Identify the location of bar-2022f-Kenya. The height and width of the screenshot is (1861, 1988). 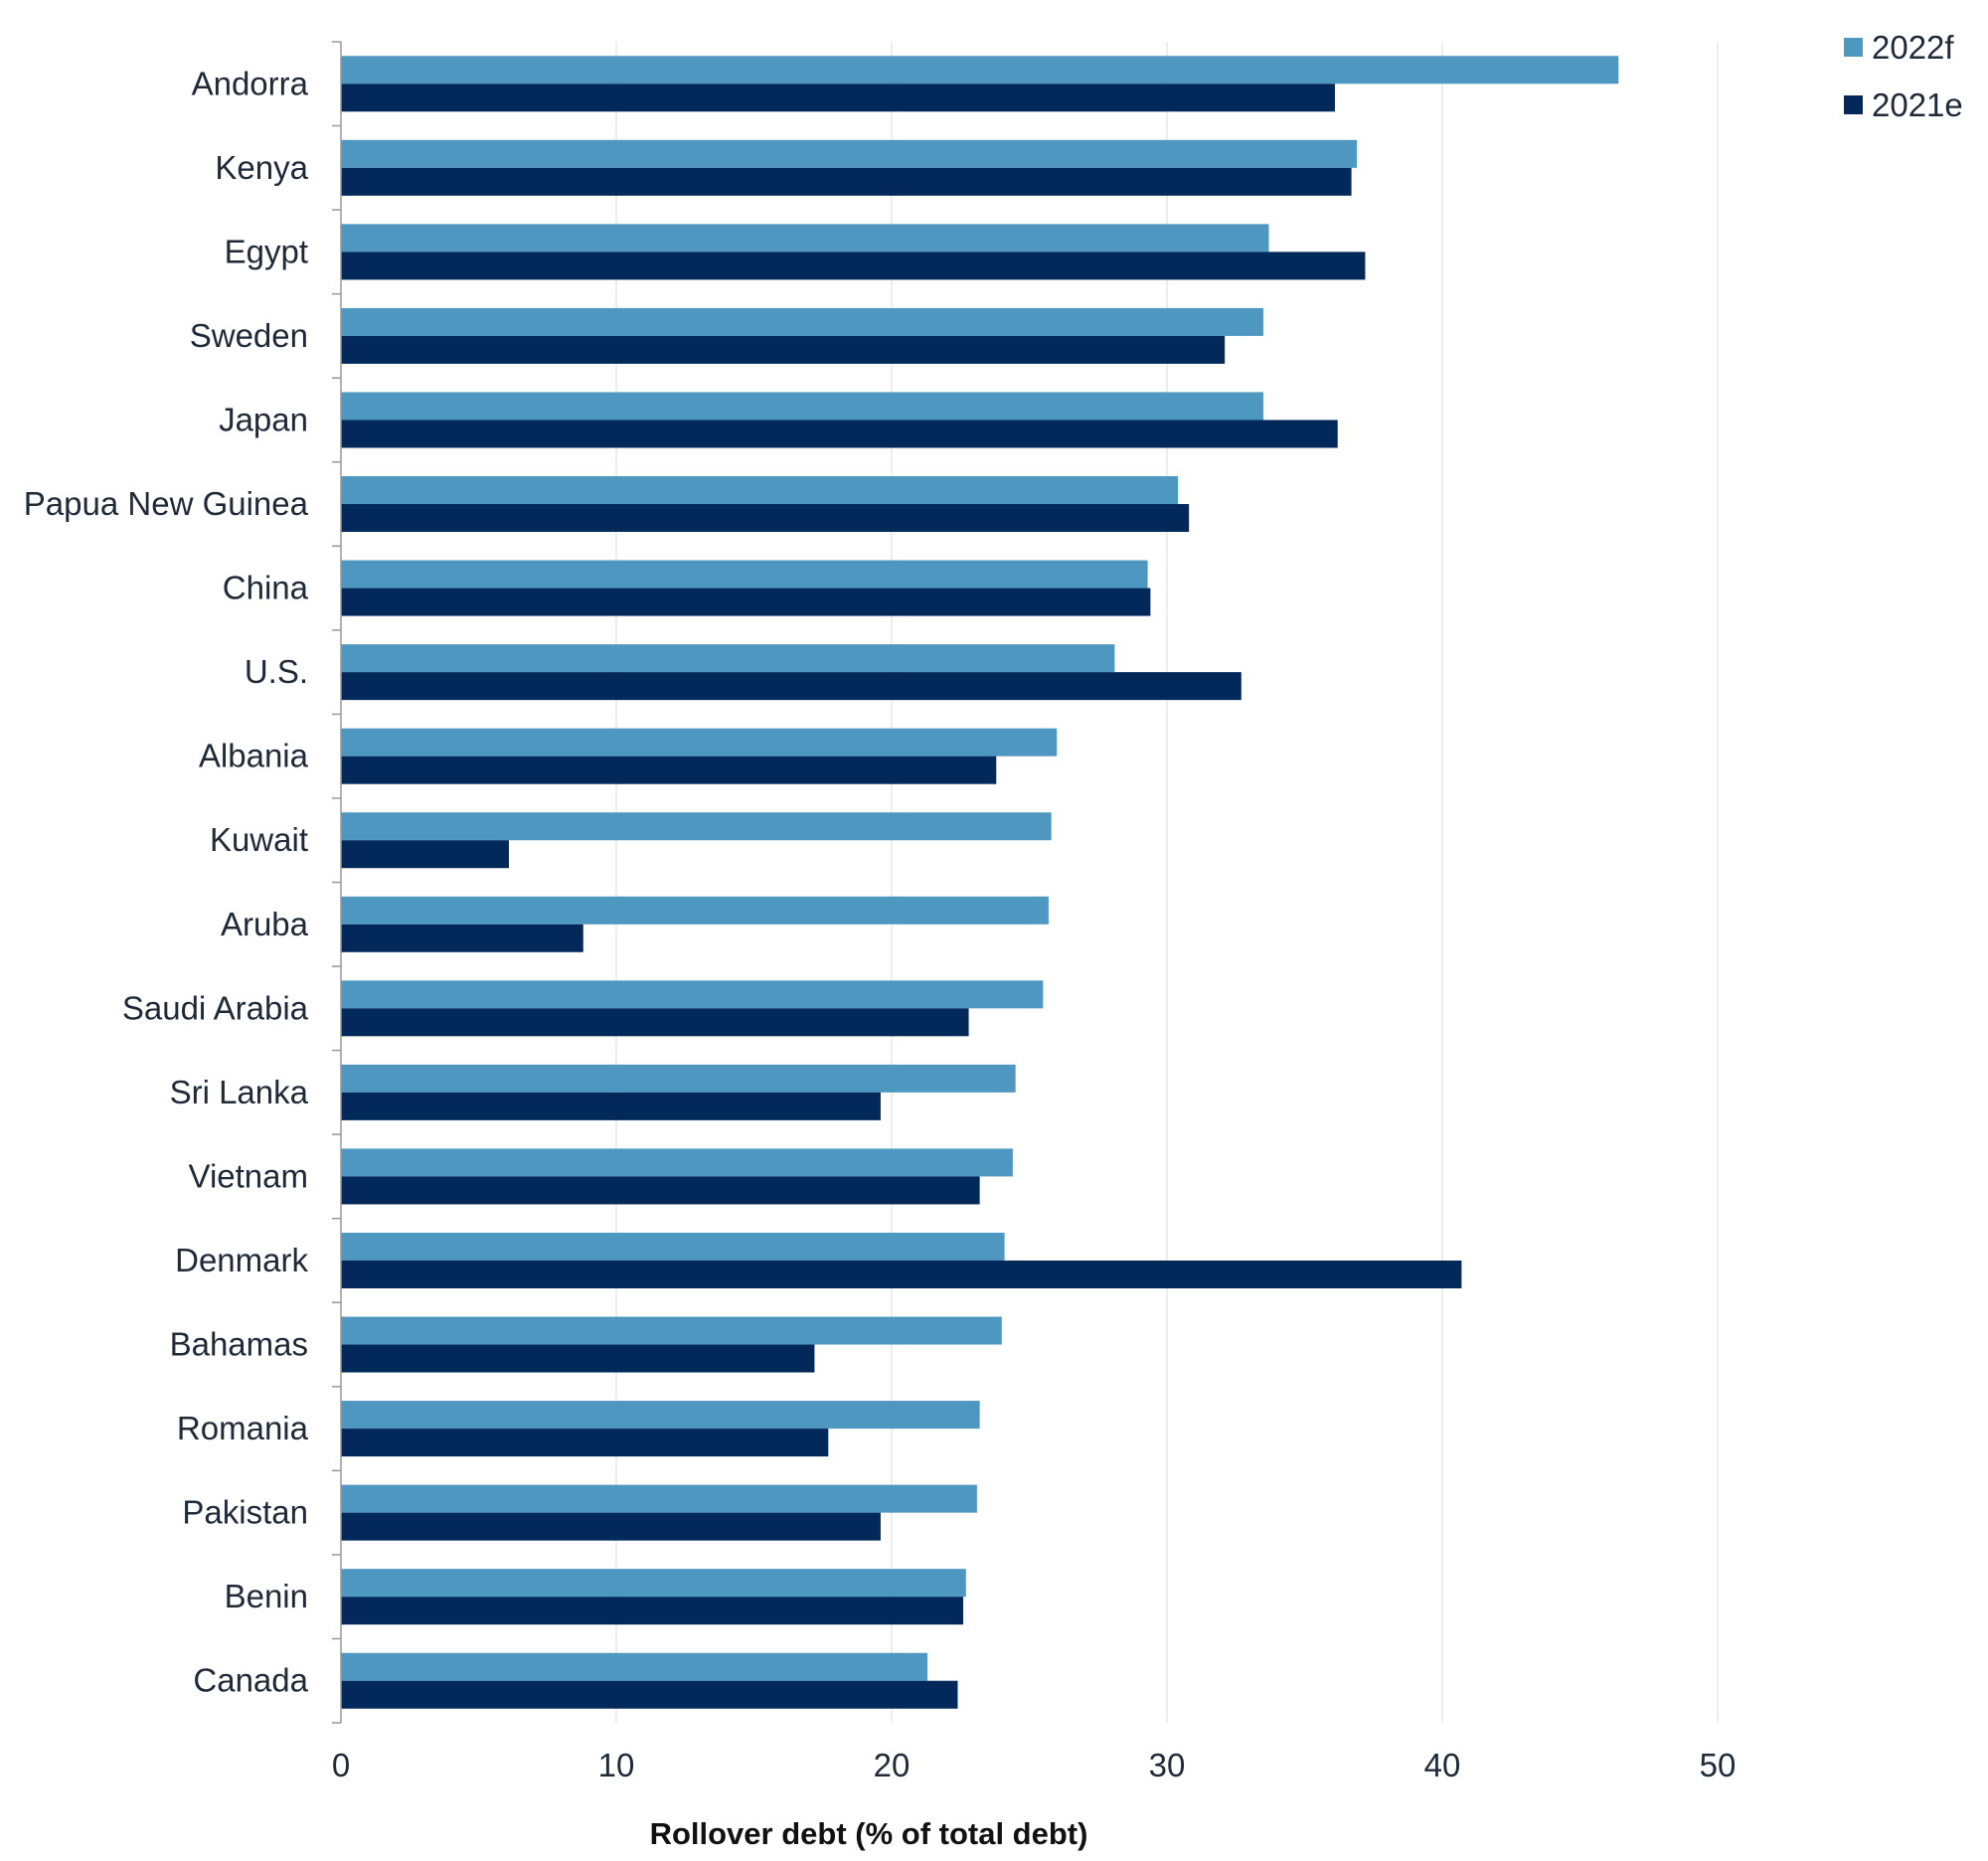
(849, 153).